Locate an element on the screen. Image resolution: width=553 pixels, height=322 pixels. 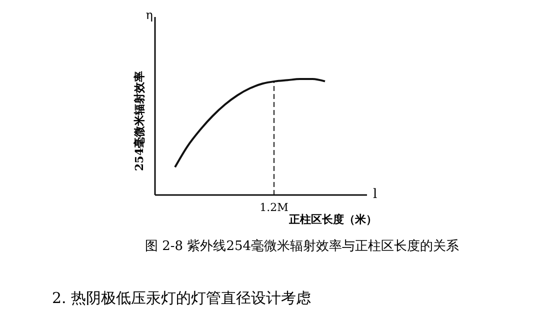
y-axis-title: 254毫微米辐射效率 is located at coordinates (139, 121).